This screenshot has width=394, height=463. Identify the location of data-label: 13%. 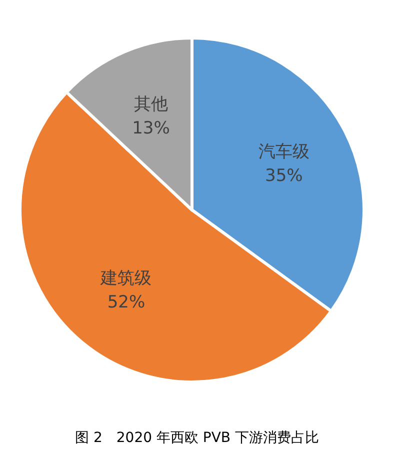
(151, 128).